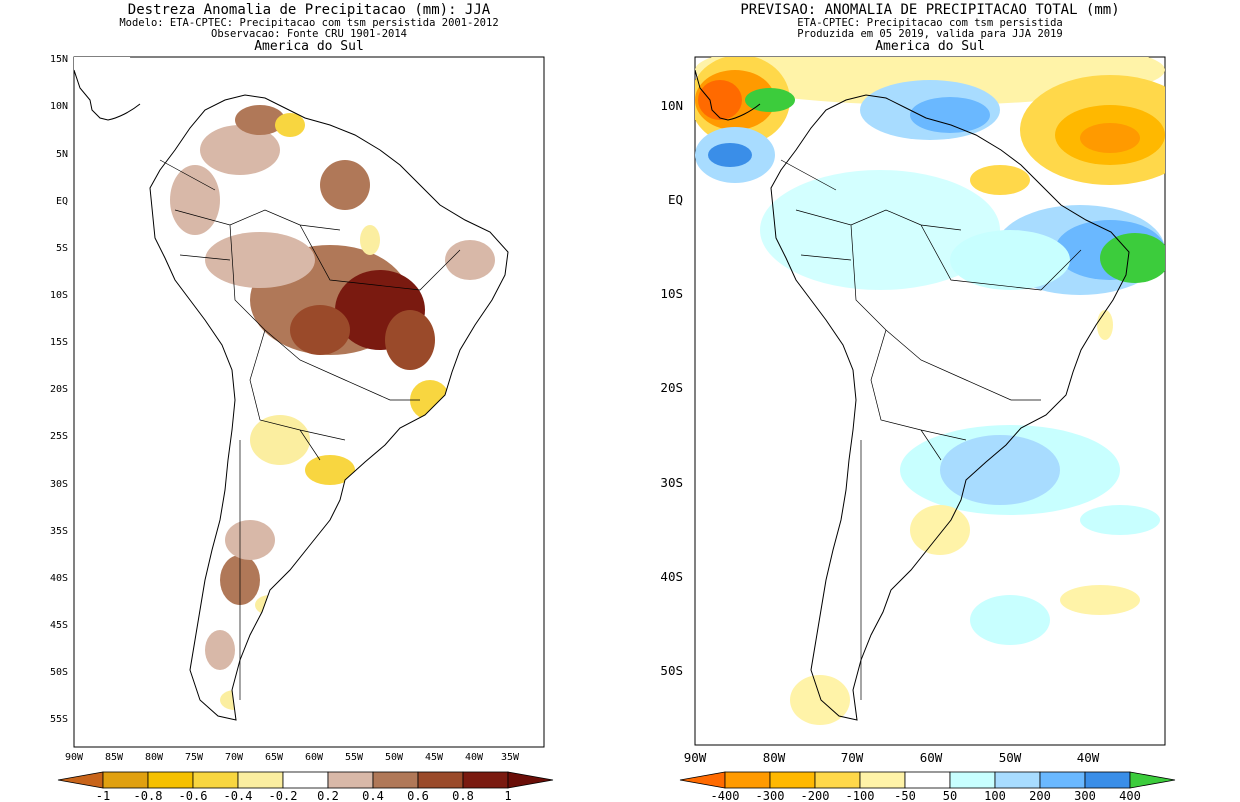 The width and height of the screenshot is (1240, 802). Describe the element at coordinates (59, 389) in the screenshot. I see `left-lat-label: 20S` at that location.